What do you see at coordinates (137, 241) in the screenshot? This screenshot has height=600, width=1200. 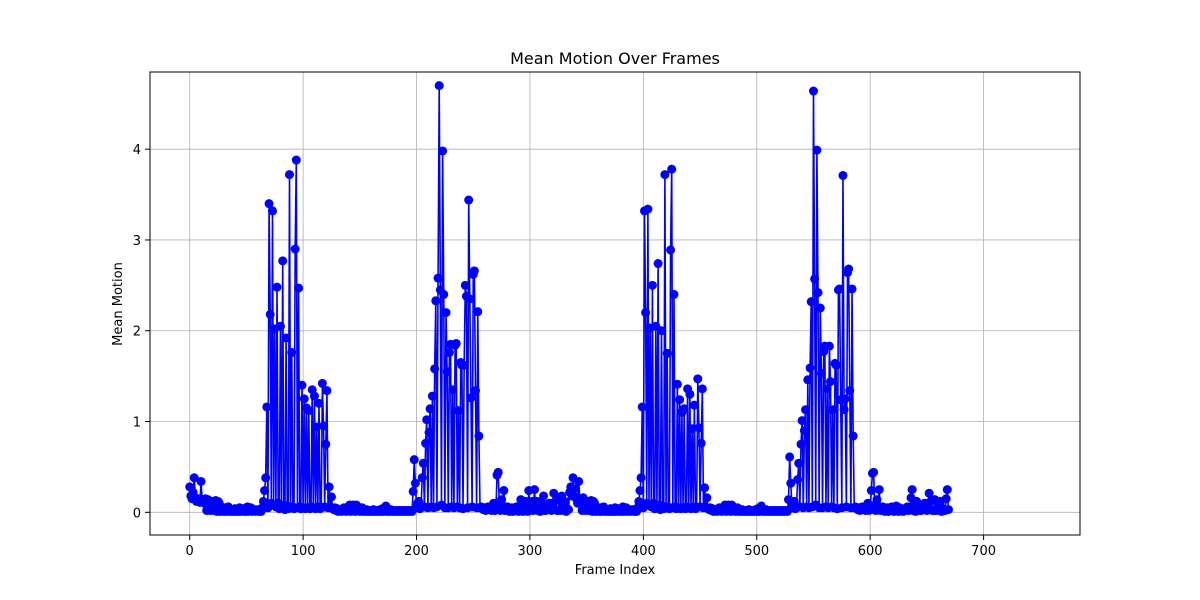 I see `y-tick-label: 3` at bounding box center [137, 241].